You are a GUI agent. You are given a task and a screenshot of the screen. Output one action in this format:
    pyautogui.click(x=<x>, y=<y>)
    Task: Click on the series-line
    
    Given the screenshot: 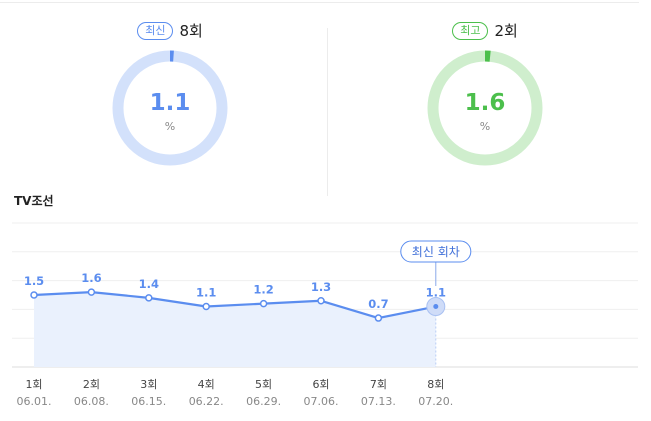 What is the action you would take?
    pyautogui.click(x=235, y=305)
    